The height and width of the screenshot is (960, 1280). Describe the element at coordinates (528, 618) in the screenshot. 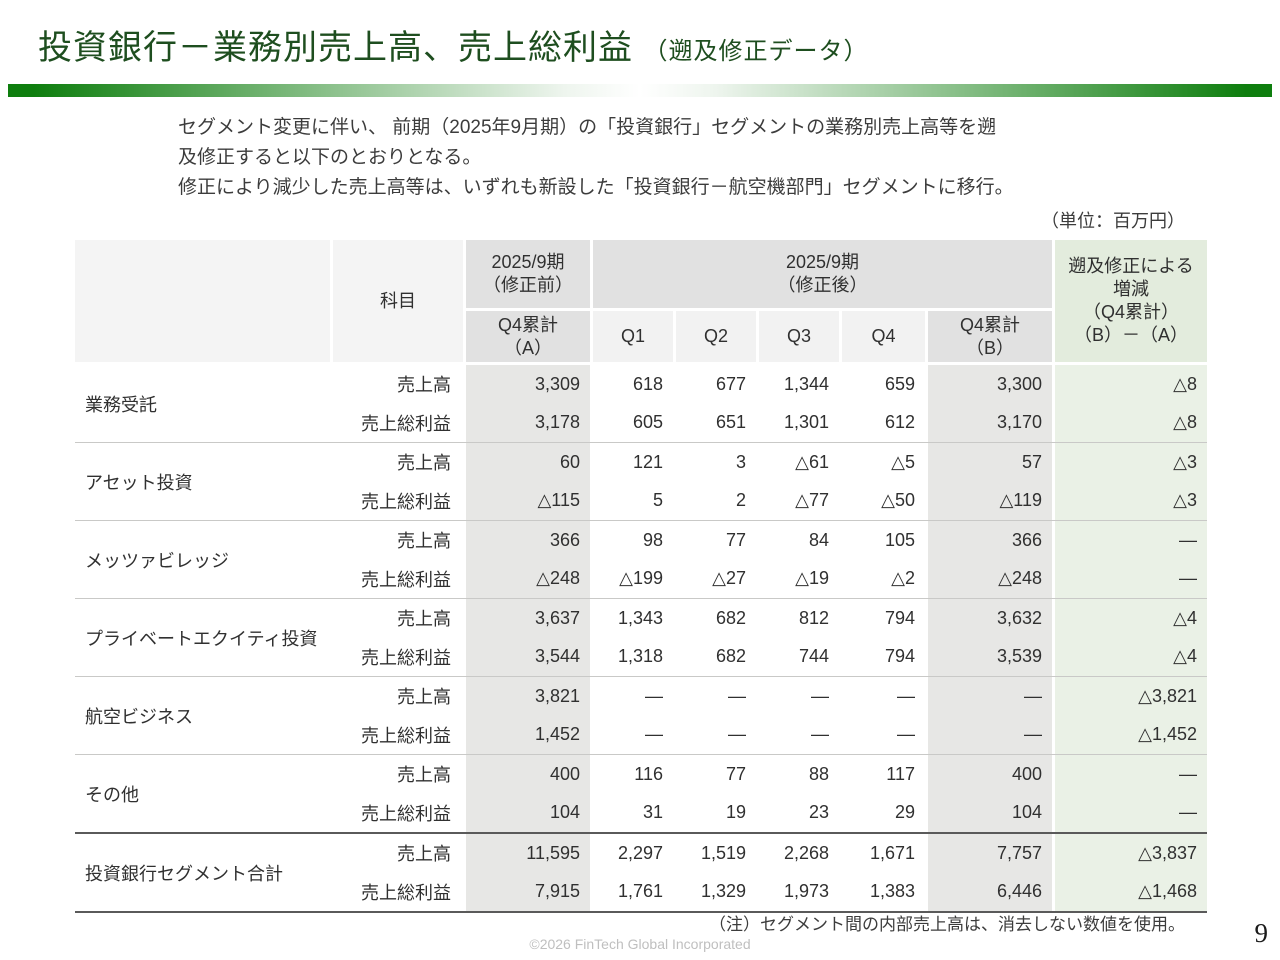

I see `cell-sales-a: 3,637` at that location.